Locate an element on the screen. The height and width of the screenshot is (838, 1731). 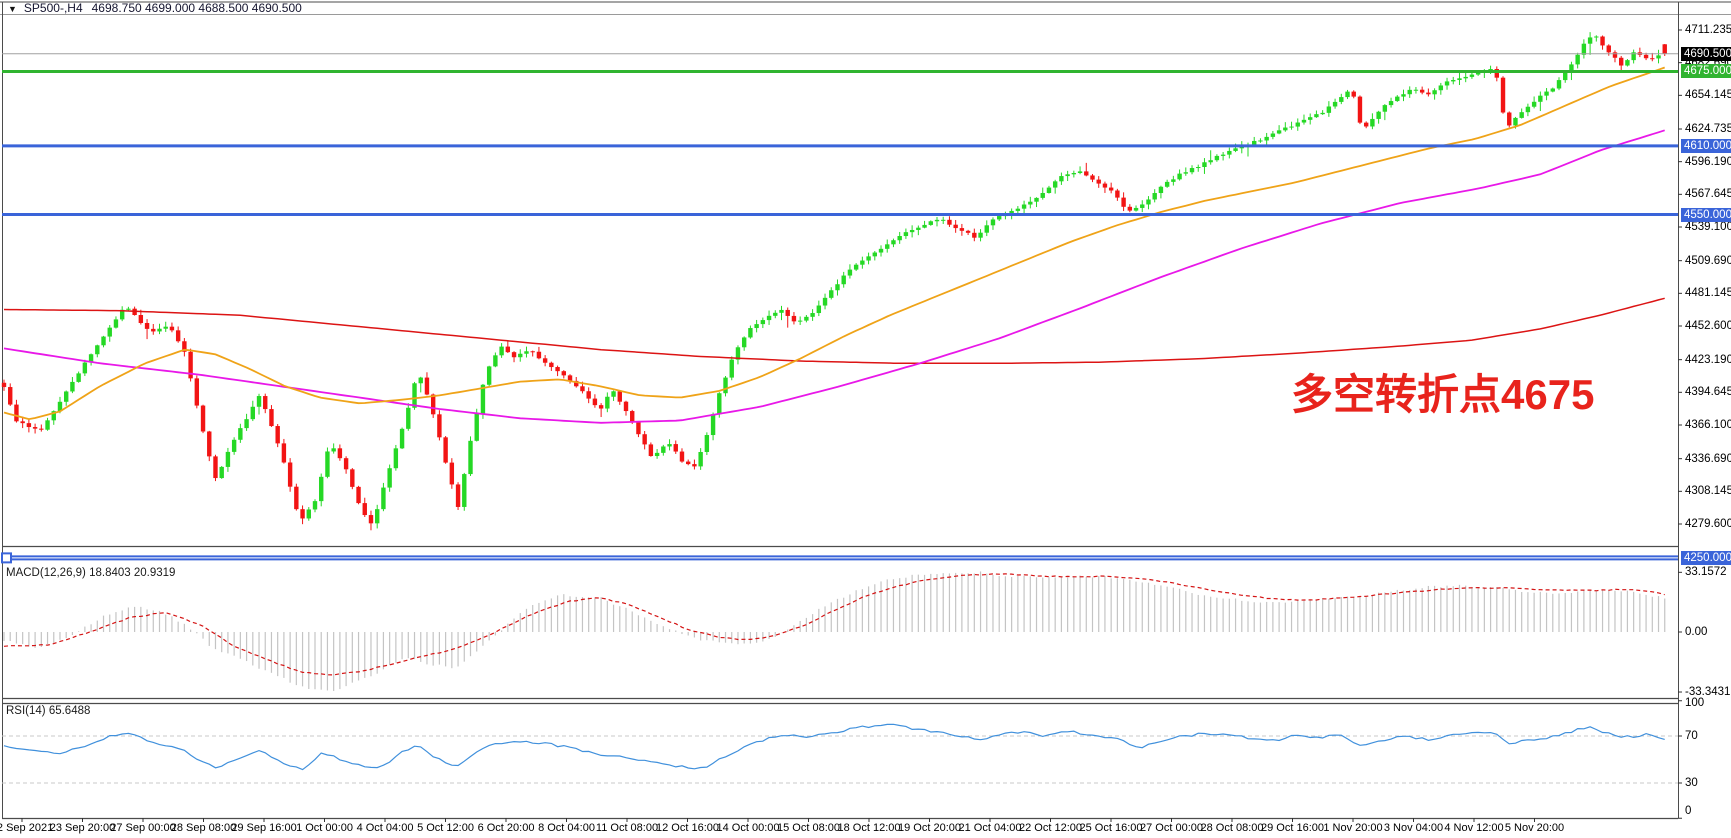
date-label: 18 Oct 12:00 is located at coordinates (869, 828).